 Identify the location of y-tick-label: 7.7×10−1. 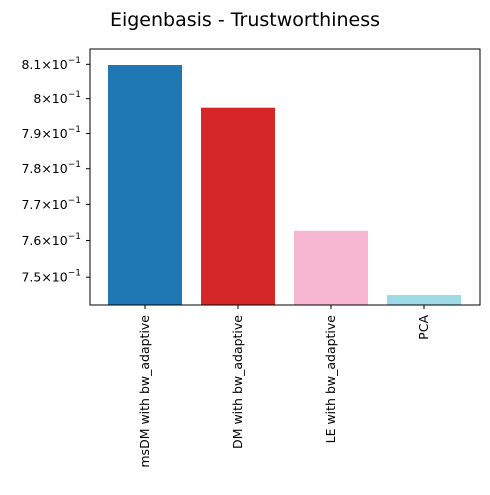
(51, 204).